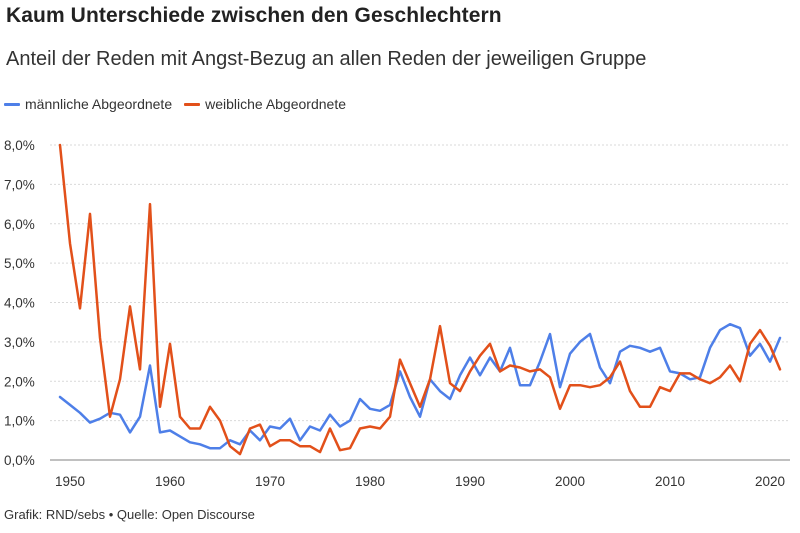  I want to click on y-tick-label: 6,0%, so click(19, 224).